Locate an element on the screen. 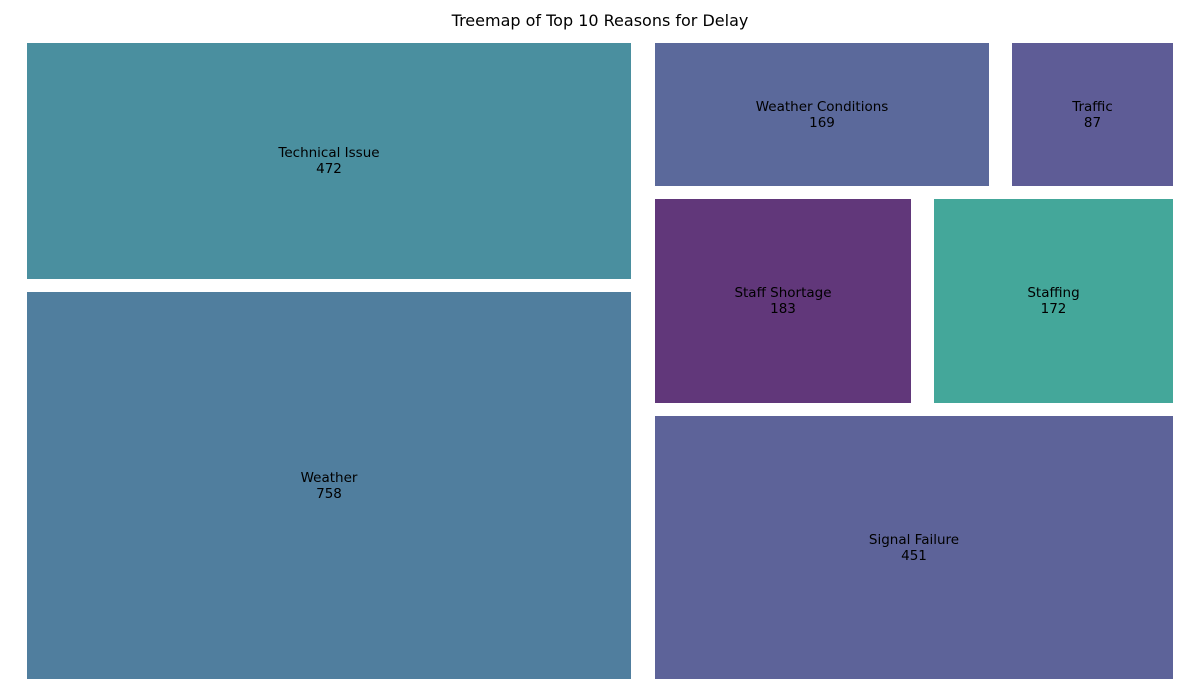  tile-label: Weather is located at coordinates (329, 477).